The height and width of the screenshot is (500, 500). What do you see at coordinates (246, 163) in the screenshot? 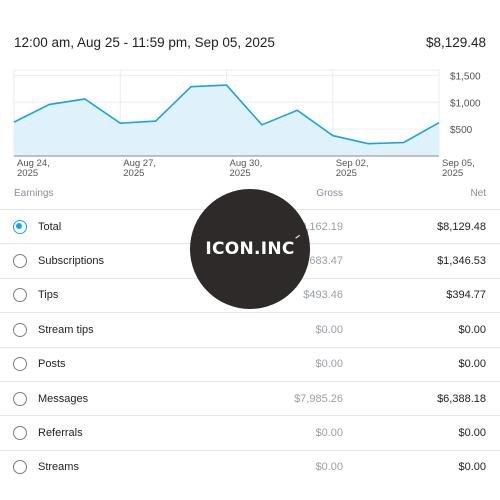
I see `x-tick-label: Aug 30,` at bounding box center [246, 163].